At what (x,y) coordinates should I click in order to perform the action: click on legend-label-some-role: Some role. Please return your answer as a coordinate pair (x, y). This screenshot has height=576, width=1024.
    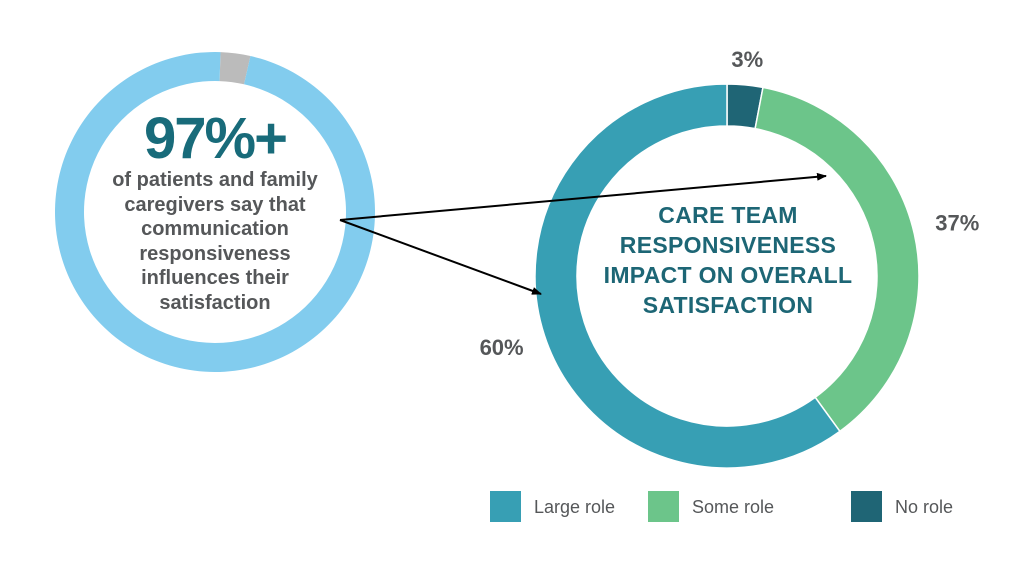
    Looking at the image, I should click on (733, 507).